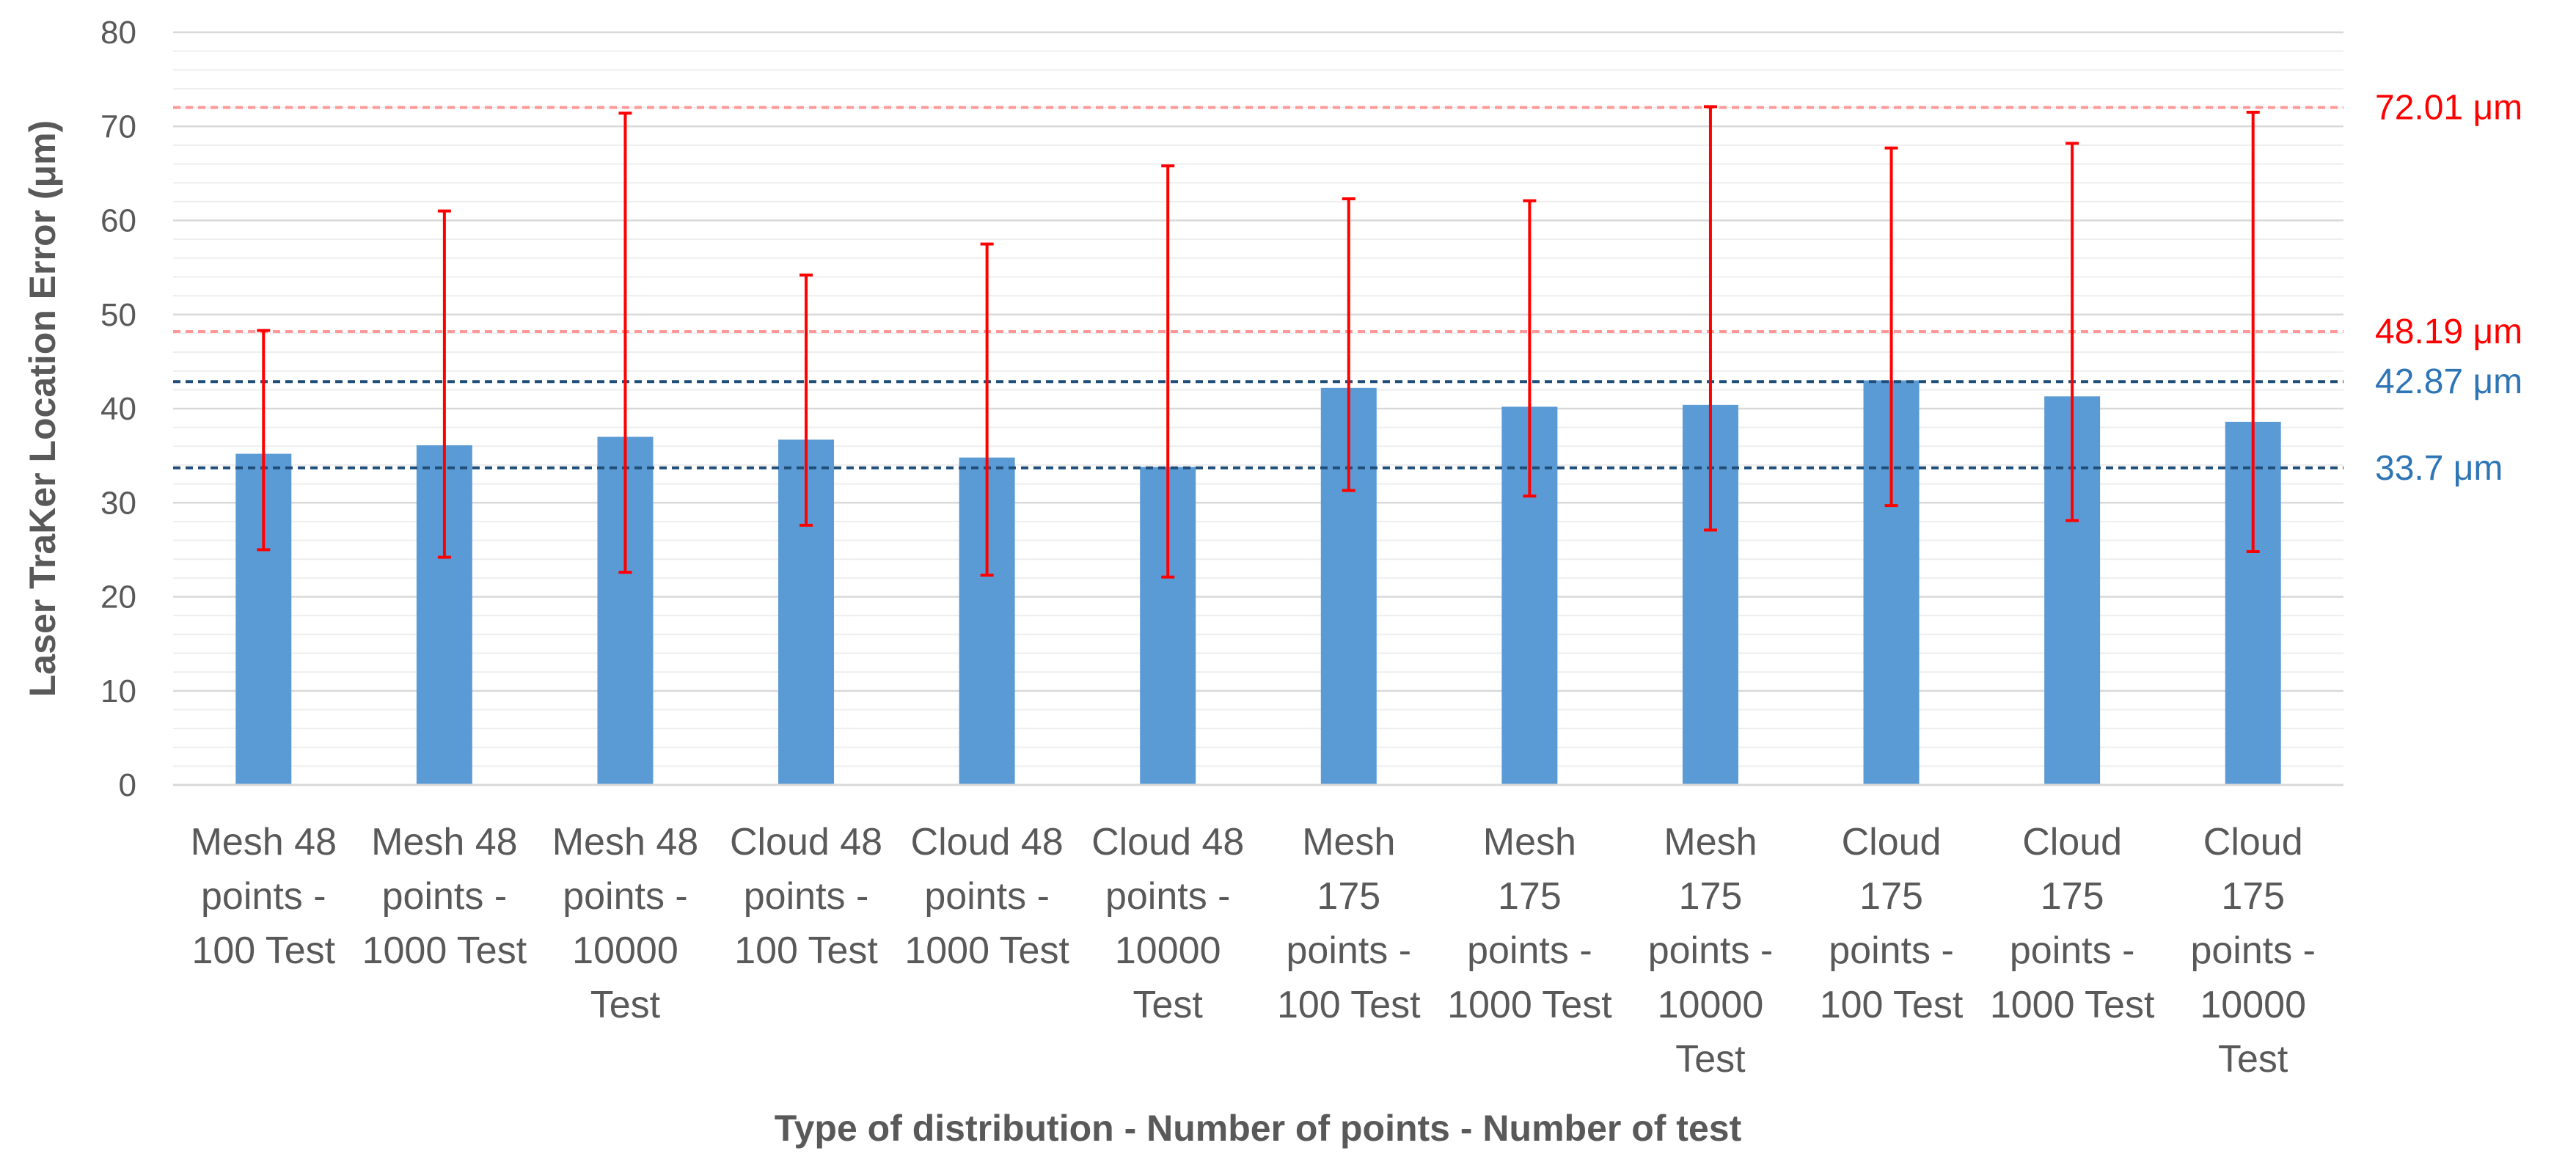  Describe the element at coordinates (2448, 382) in the screenshot. I see `reference-line-label: 42.87 μm` at that location.